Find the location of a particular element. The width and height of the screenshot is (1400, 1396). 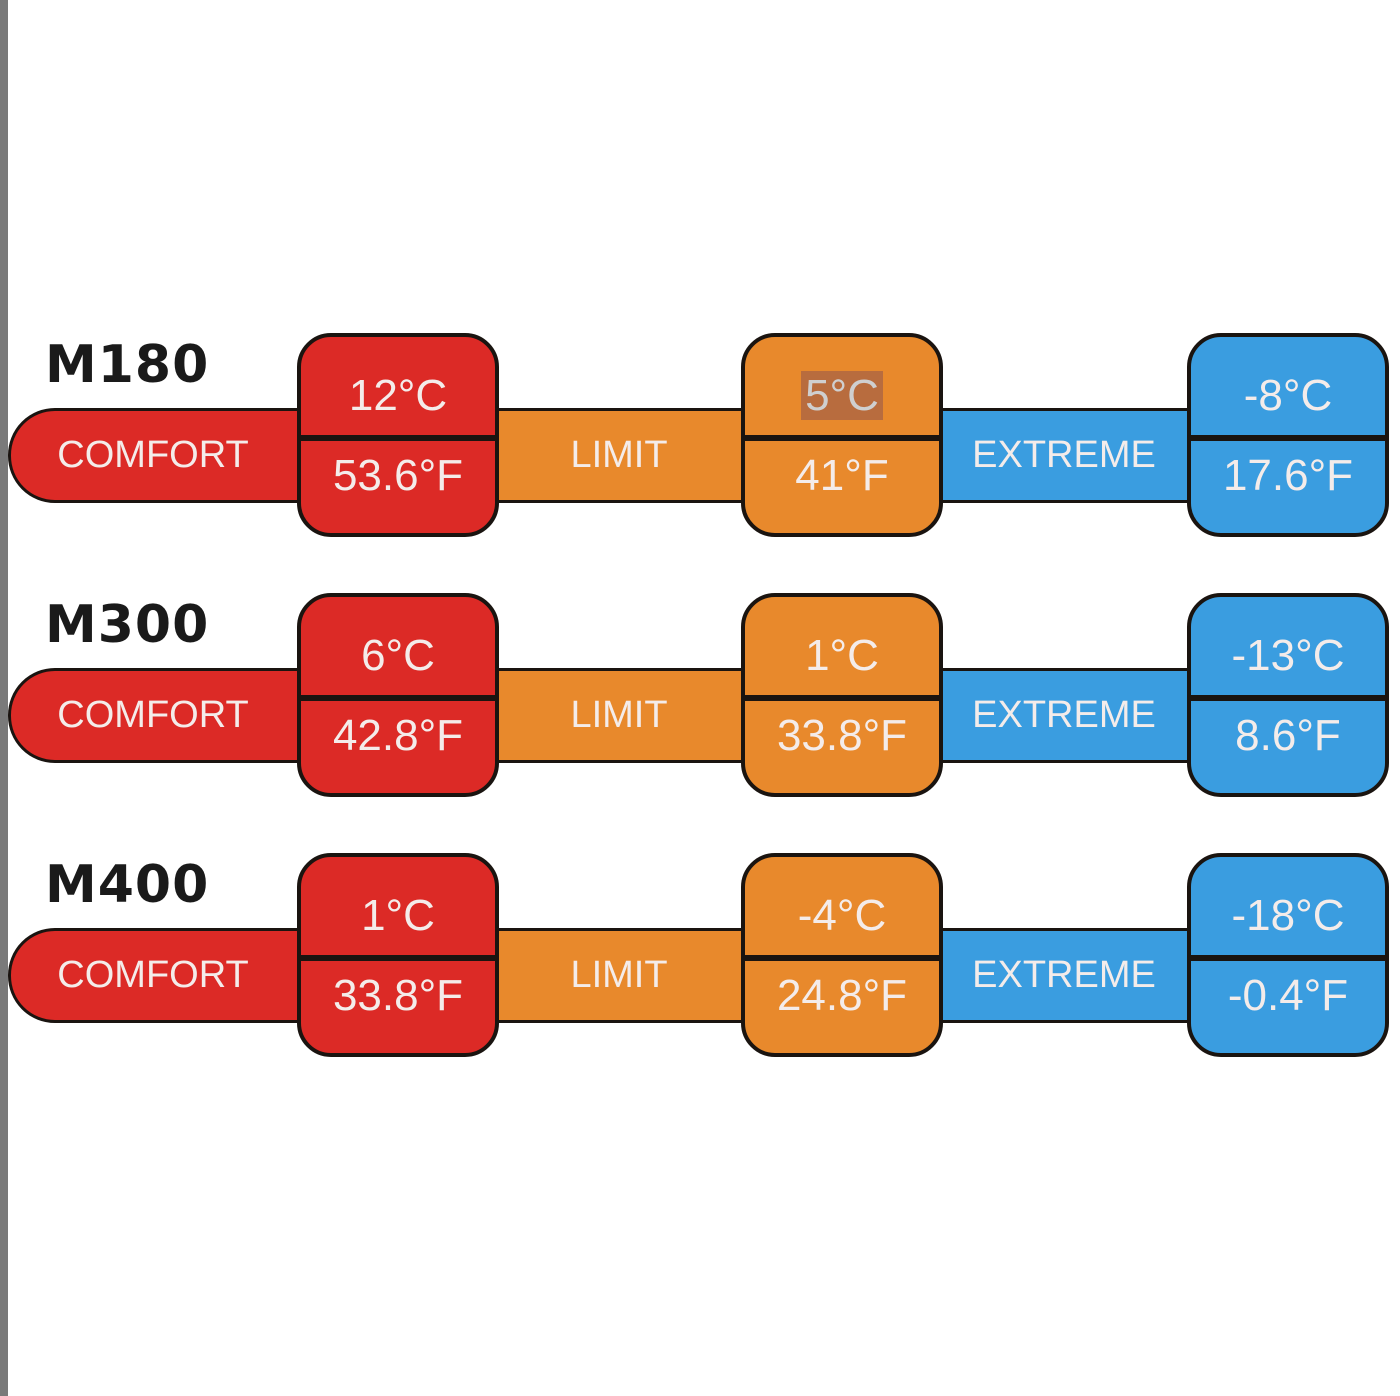

extreme-value-box: -18°C -0.4°F is located at coordinates (1288, 955).